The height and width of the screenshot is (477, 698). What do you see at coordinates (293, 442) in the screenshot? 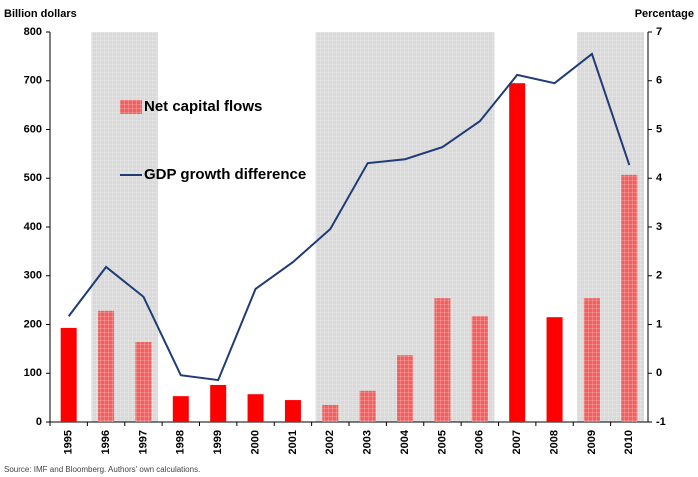
I see `x-tick-label: 2001` at bounding box center [293, 442].